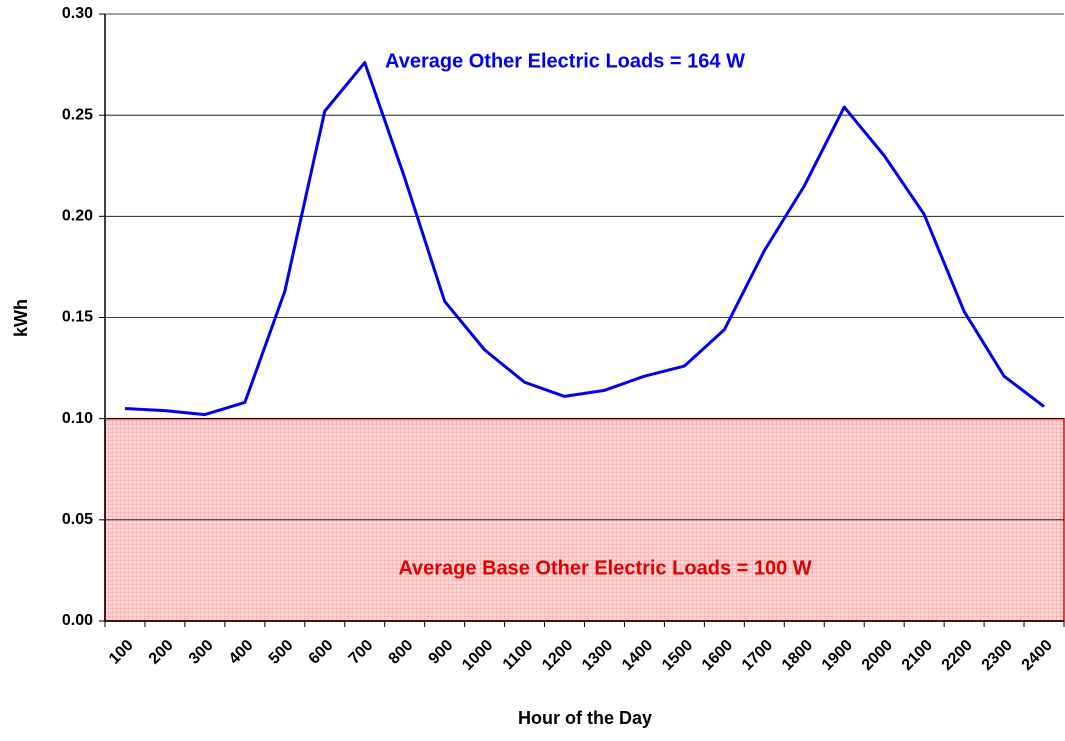 The width and height of the screenshot is (1065, 741). Describe the element at coordinates (677, 655) in the screenshot. I see `x-tick-label: 1500` at that location.